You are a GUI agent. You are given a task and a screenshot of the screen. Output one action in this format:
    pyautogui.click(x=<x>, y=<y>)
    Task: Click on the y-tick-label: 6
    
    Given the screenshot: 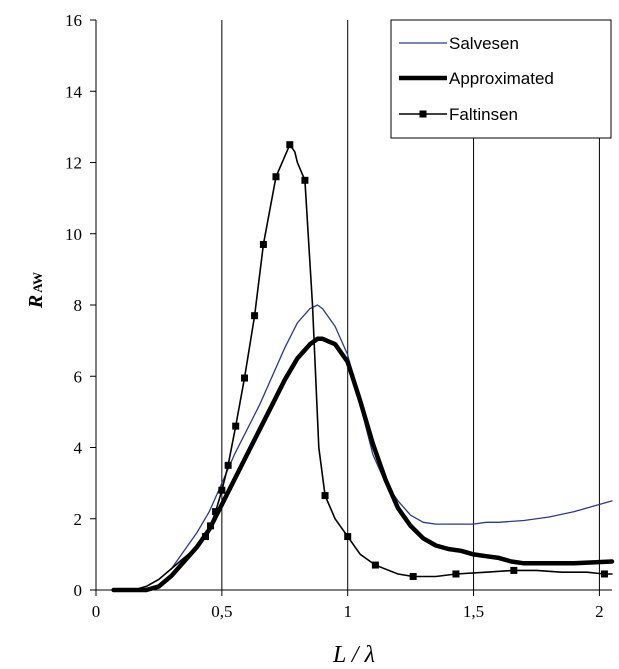 What is the action you would take?
    pyautogui.click(x=78, y=376)
    